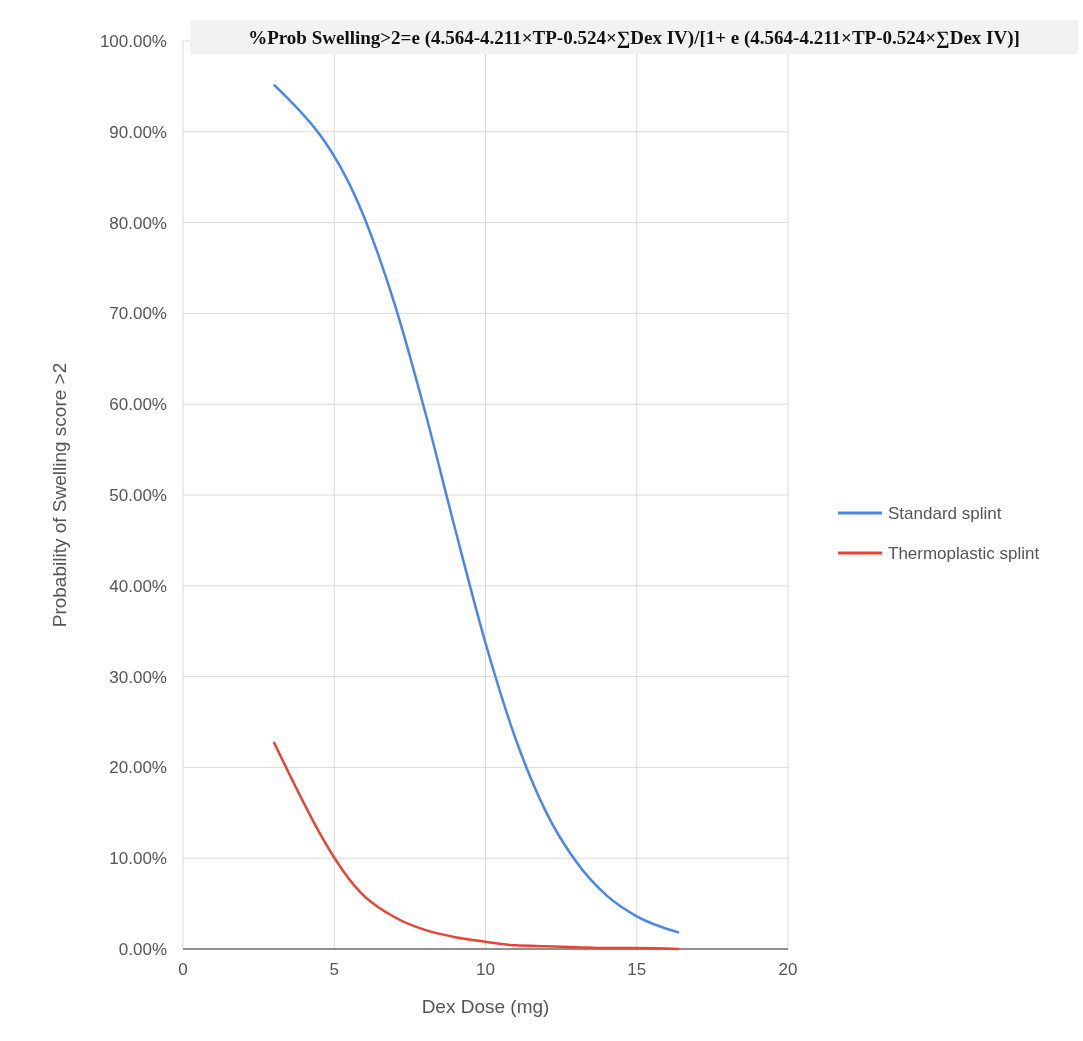 Image resolution: width=1083 pixels, height=1041 pixels. What do you see at coordinates (133, 41) in the screenshot?
I see `y-tick-label: 100.00%` at bounding box center [133, 41].